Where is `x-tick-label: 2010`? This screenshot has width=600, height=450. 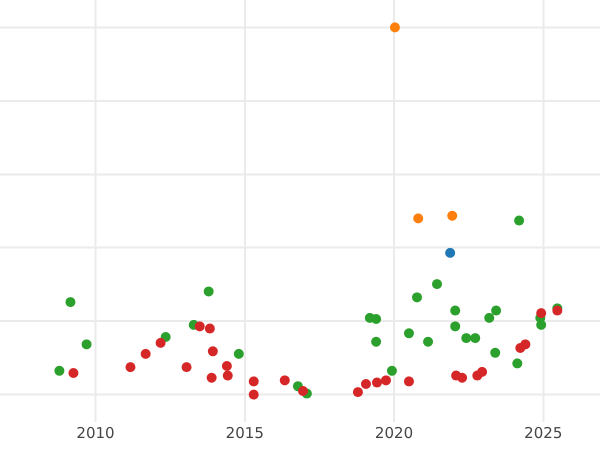
x-tick-label: 2010 is located at coordinates (95, 433).